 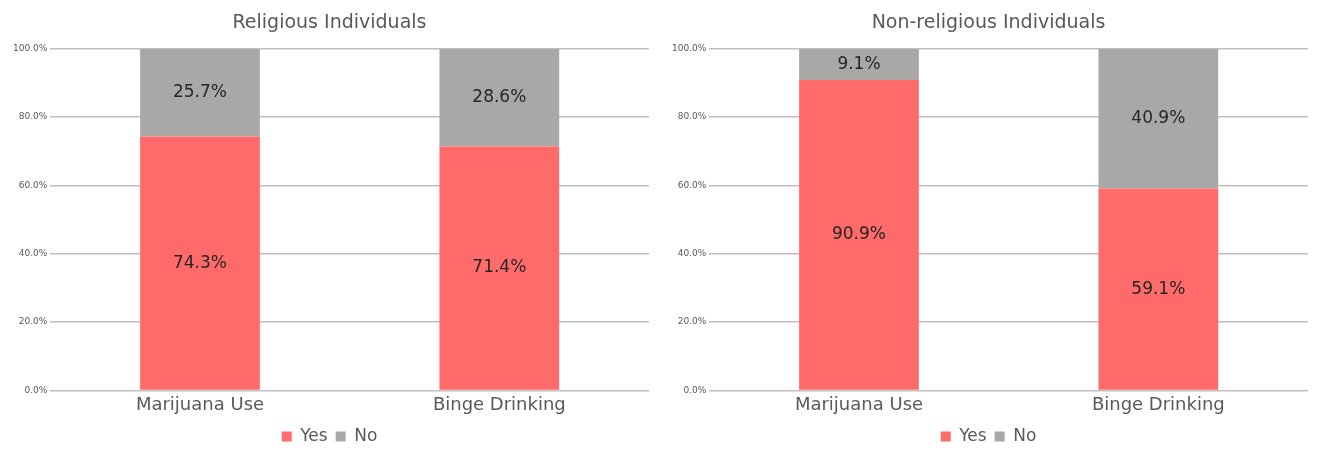 I want to click on chart-title: Religious Individuals, so click(x=329, y=21).